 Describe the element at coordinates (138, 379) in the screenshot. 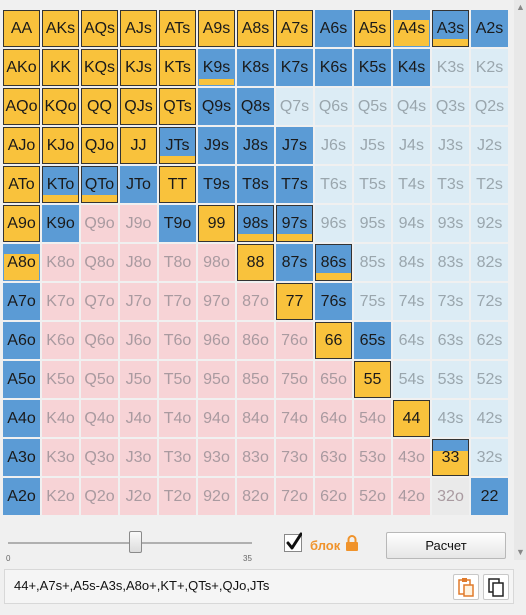

I see `hand-cell: J5o` at that location.